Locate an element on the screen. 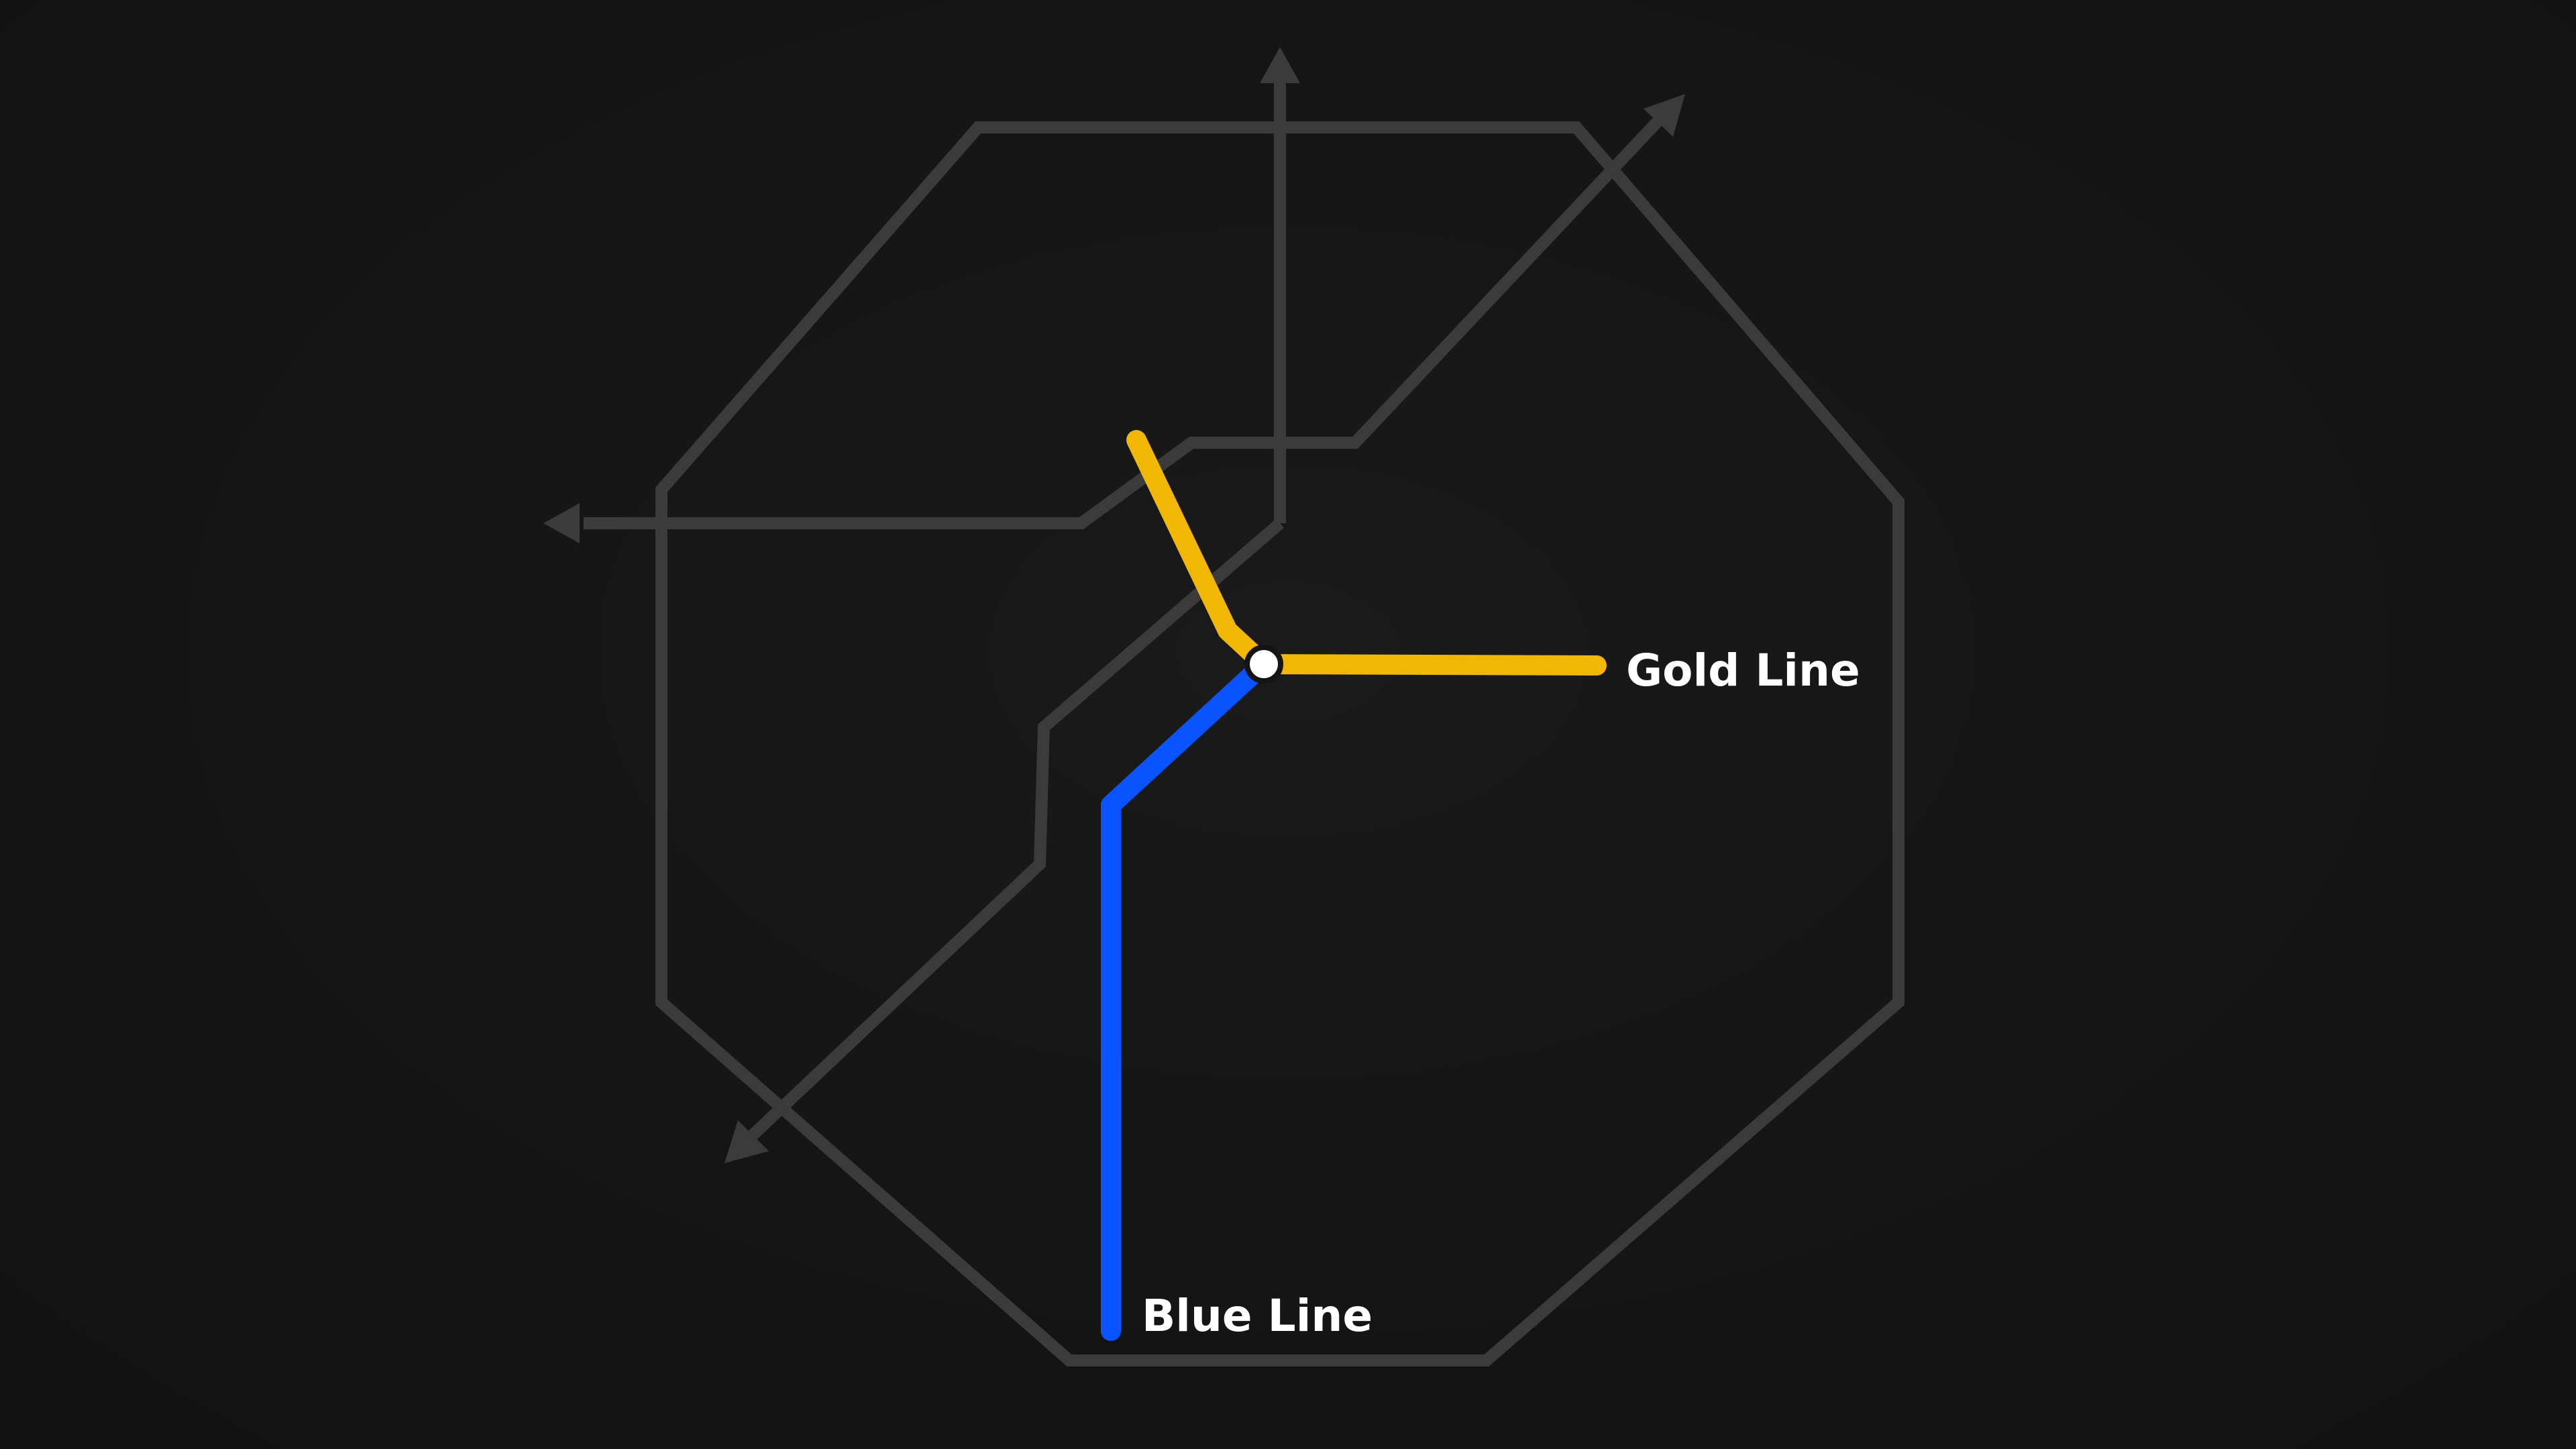  southwest-arrow-icon is located at coordinates (746, 1141).